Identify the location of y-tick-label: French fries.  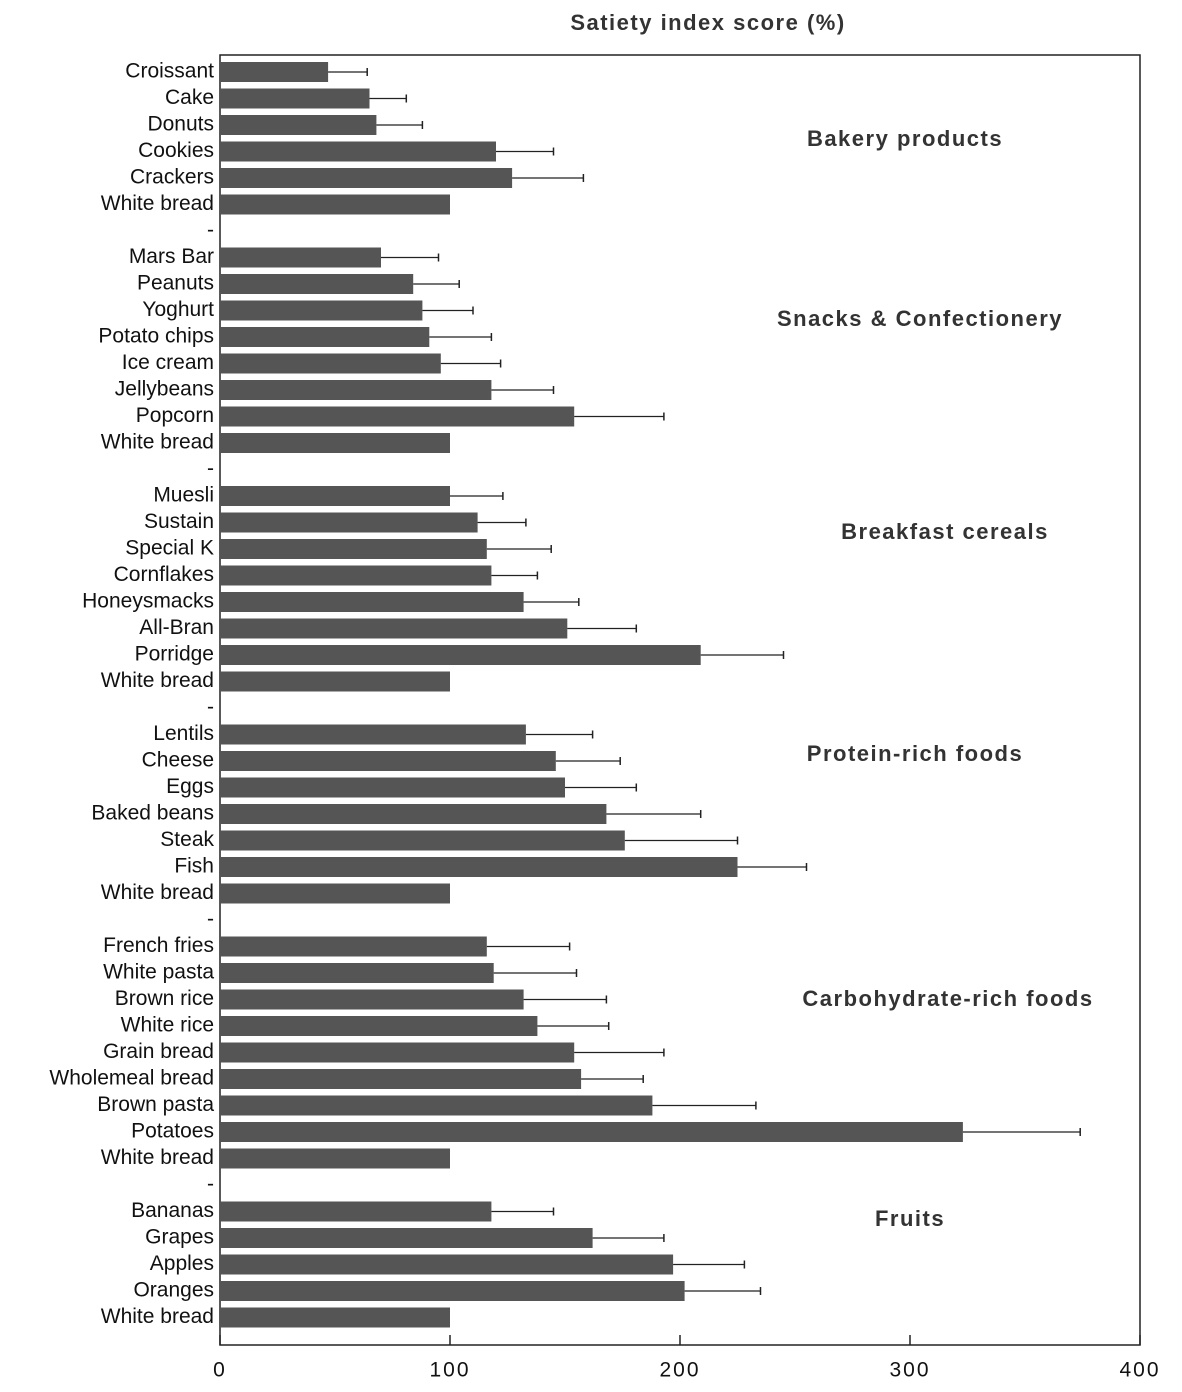
(158, 945).